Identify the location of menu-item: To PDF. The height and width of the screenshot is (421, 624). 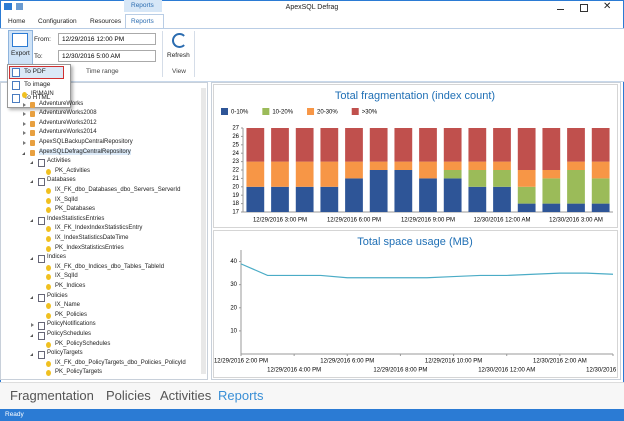
(35, 71).